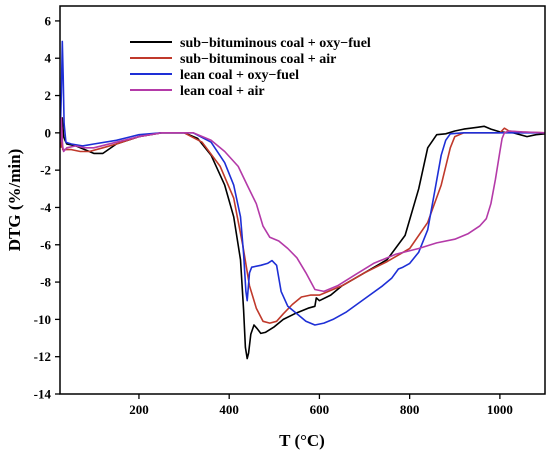 The image size is (550, 462). What do you see at coordinates (48, 95) in the screenshot?
I see `y-tick-label: 2` at bounding box center [48, 95].